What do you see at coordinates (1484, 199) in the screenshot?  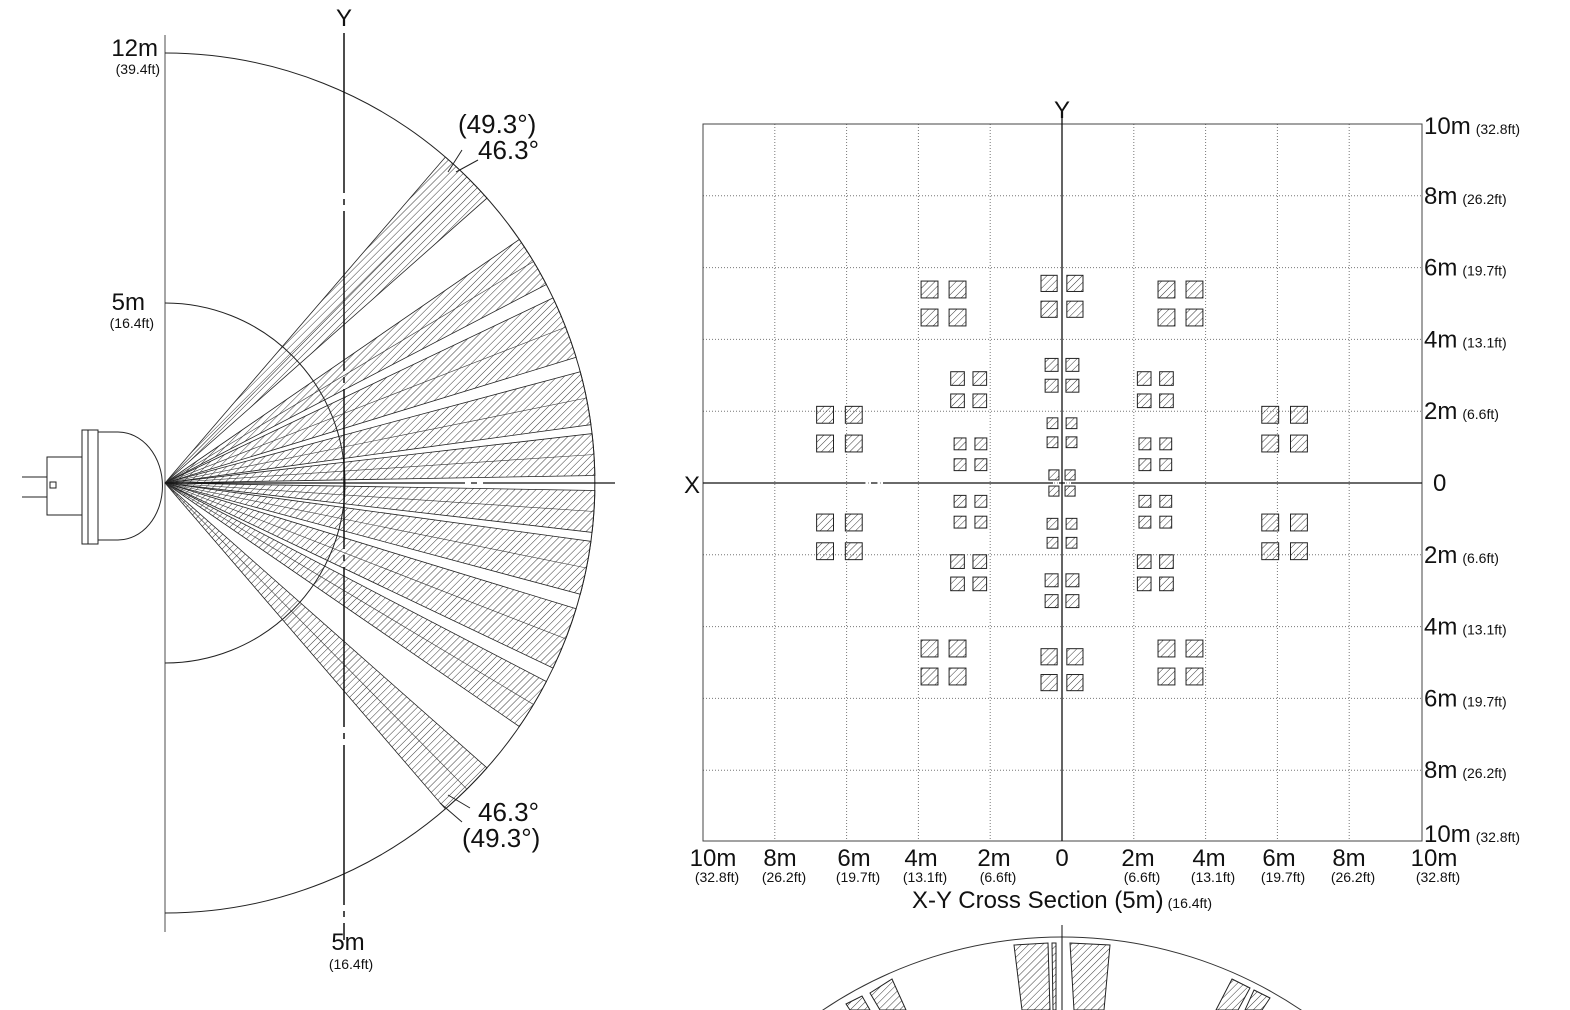 I see `right-axis-feet: (26.2ft)` at bounding box center [1484, 199].